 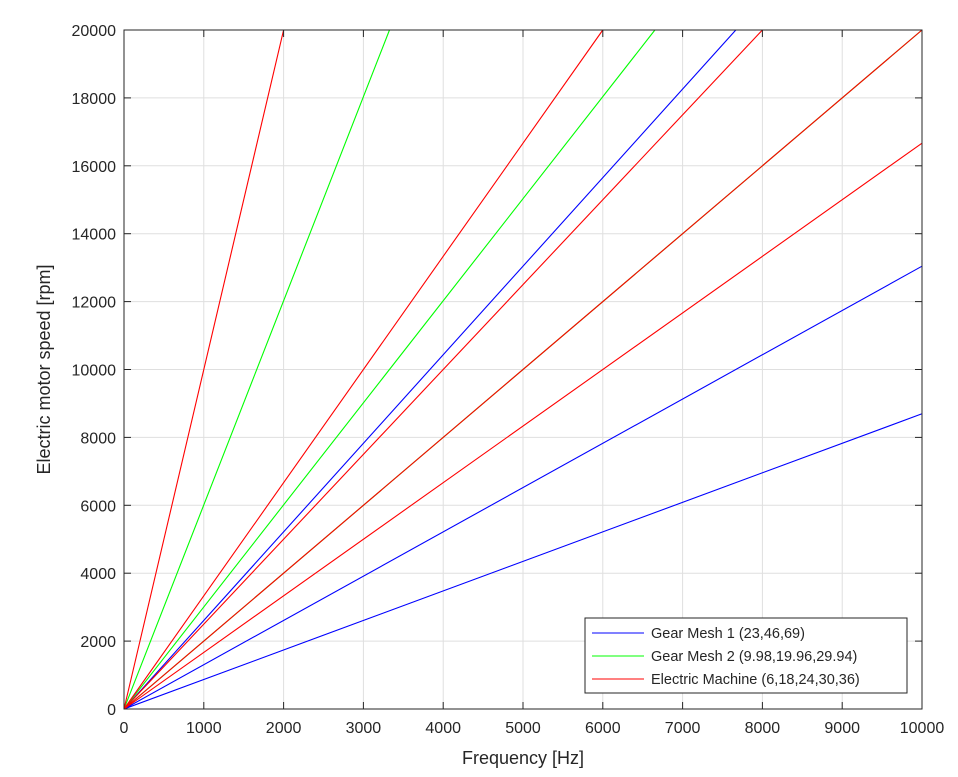 What do you see at coordinates (94, 371) in the screenshot?
I see `y-tick-label: 10000` at bounding box center [94, 371].